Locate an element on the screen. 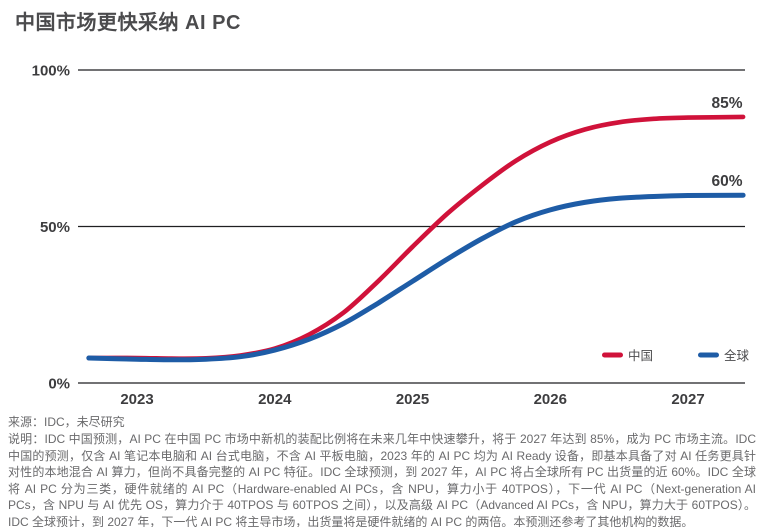 Image resolution: width=763 pixels, height=527 pixels. legend-swatch-china is located at coordinates (612, 355).